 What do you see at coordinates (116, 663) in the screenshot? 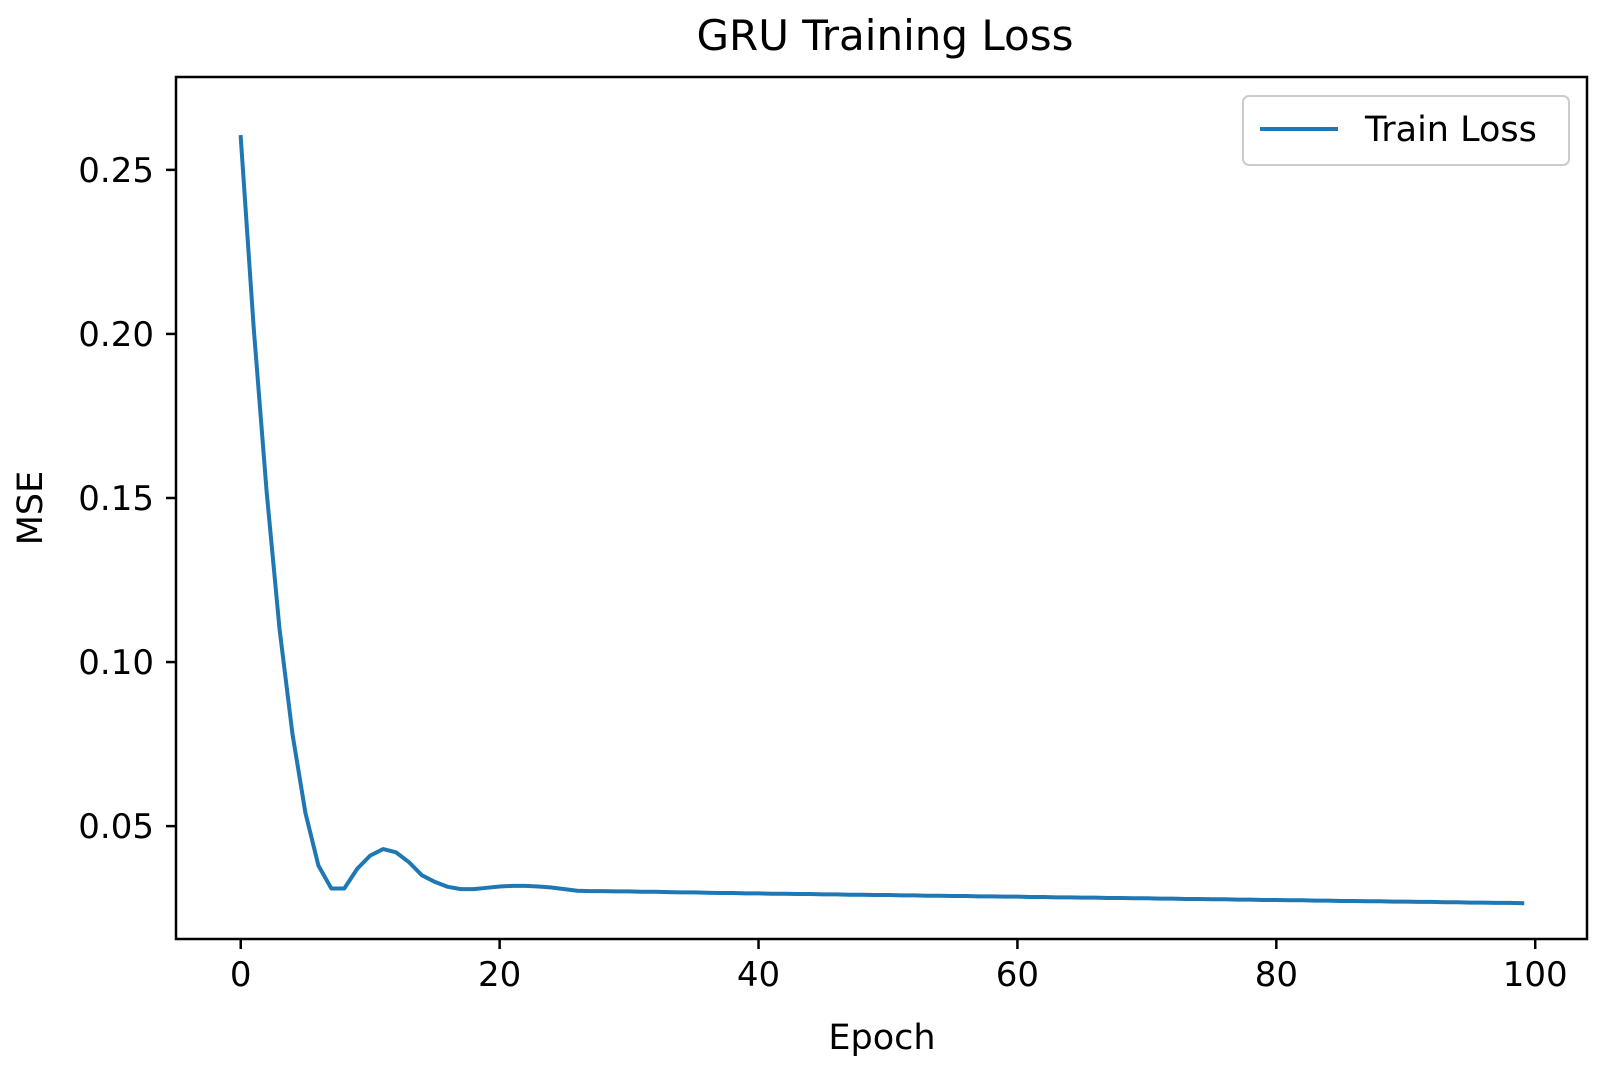
I see `y-tick-label: 0.10` at bounding box center [116, 663].